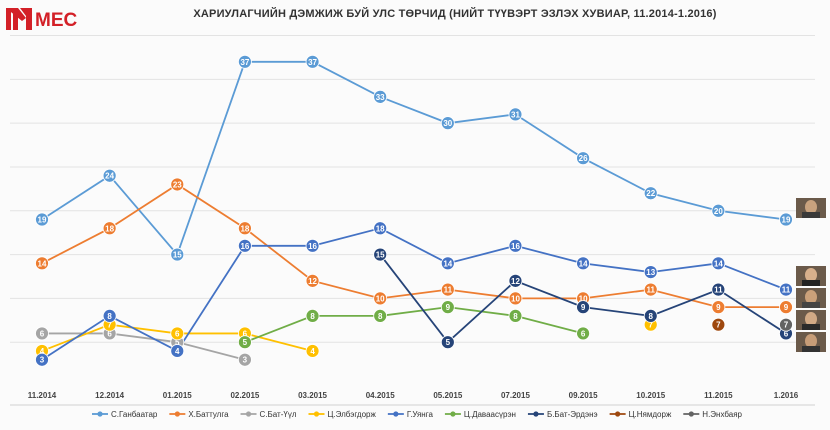  I want to click on data-point: 23, so click(177, 184).